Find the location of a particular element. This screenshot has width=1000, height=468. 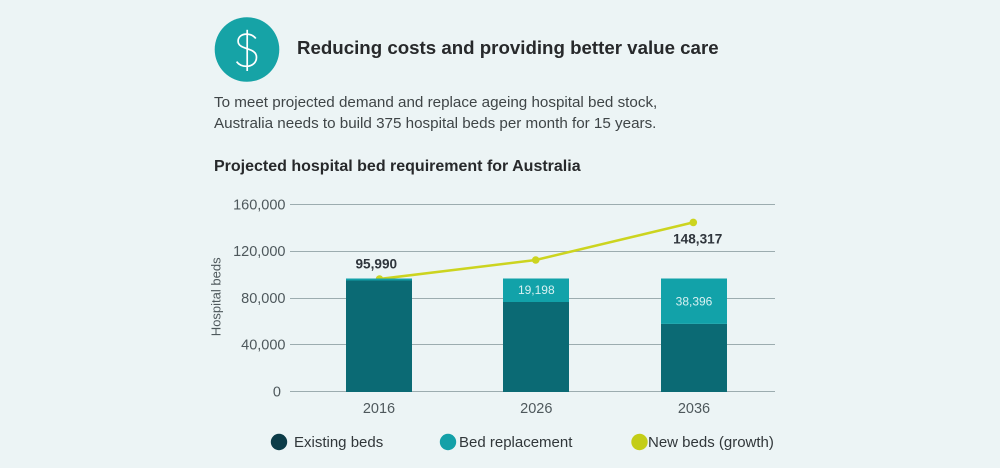

svg-text: Hospital beds is located at coordinates (215, 296).